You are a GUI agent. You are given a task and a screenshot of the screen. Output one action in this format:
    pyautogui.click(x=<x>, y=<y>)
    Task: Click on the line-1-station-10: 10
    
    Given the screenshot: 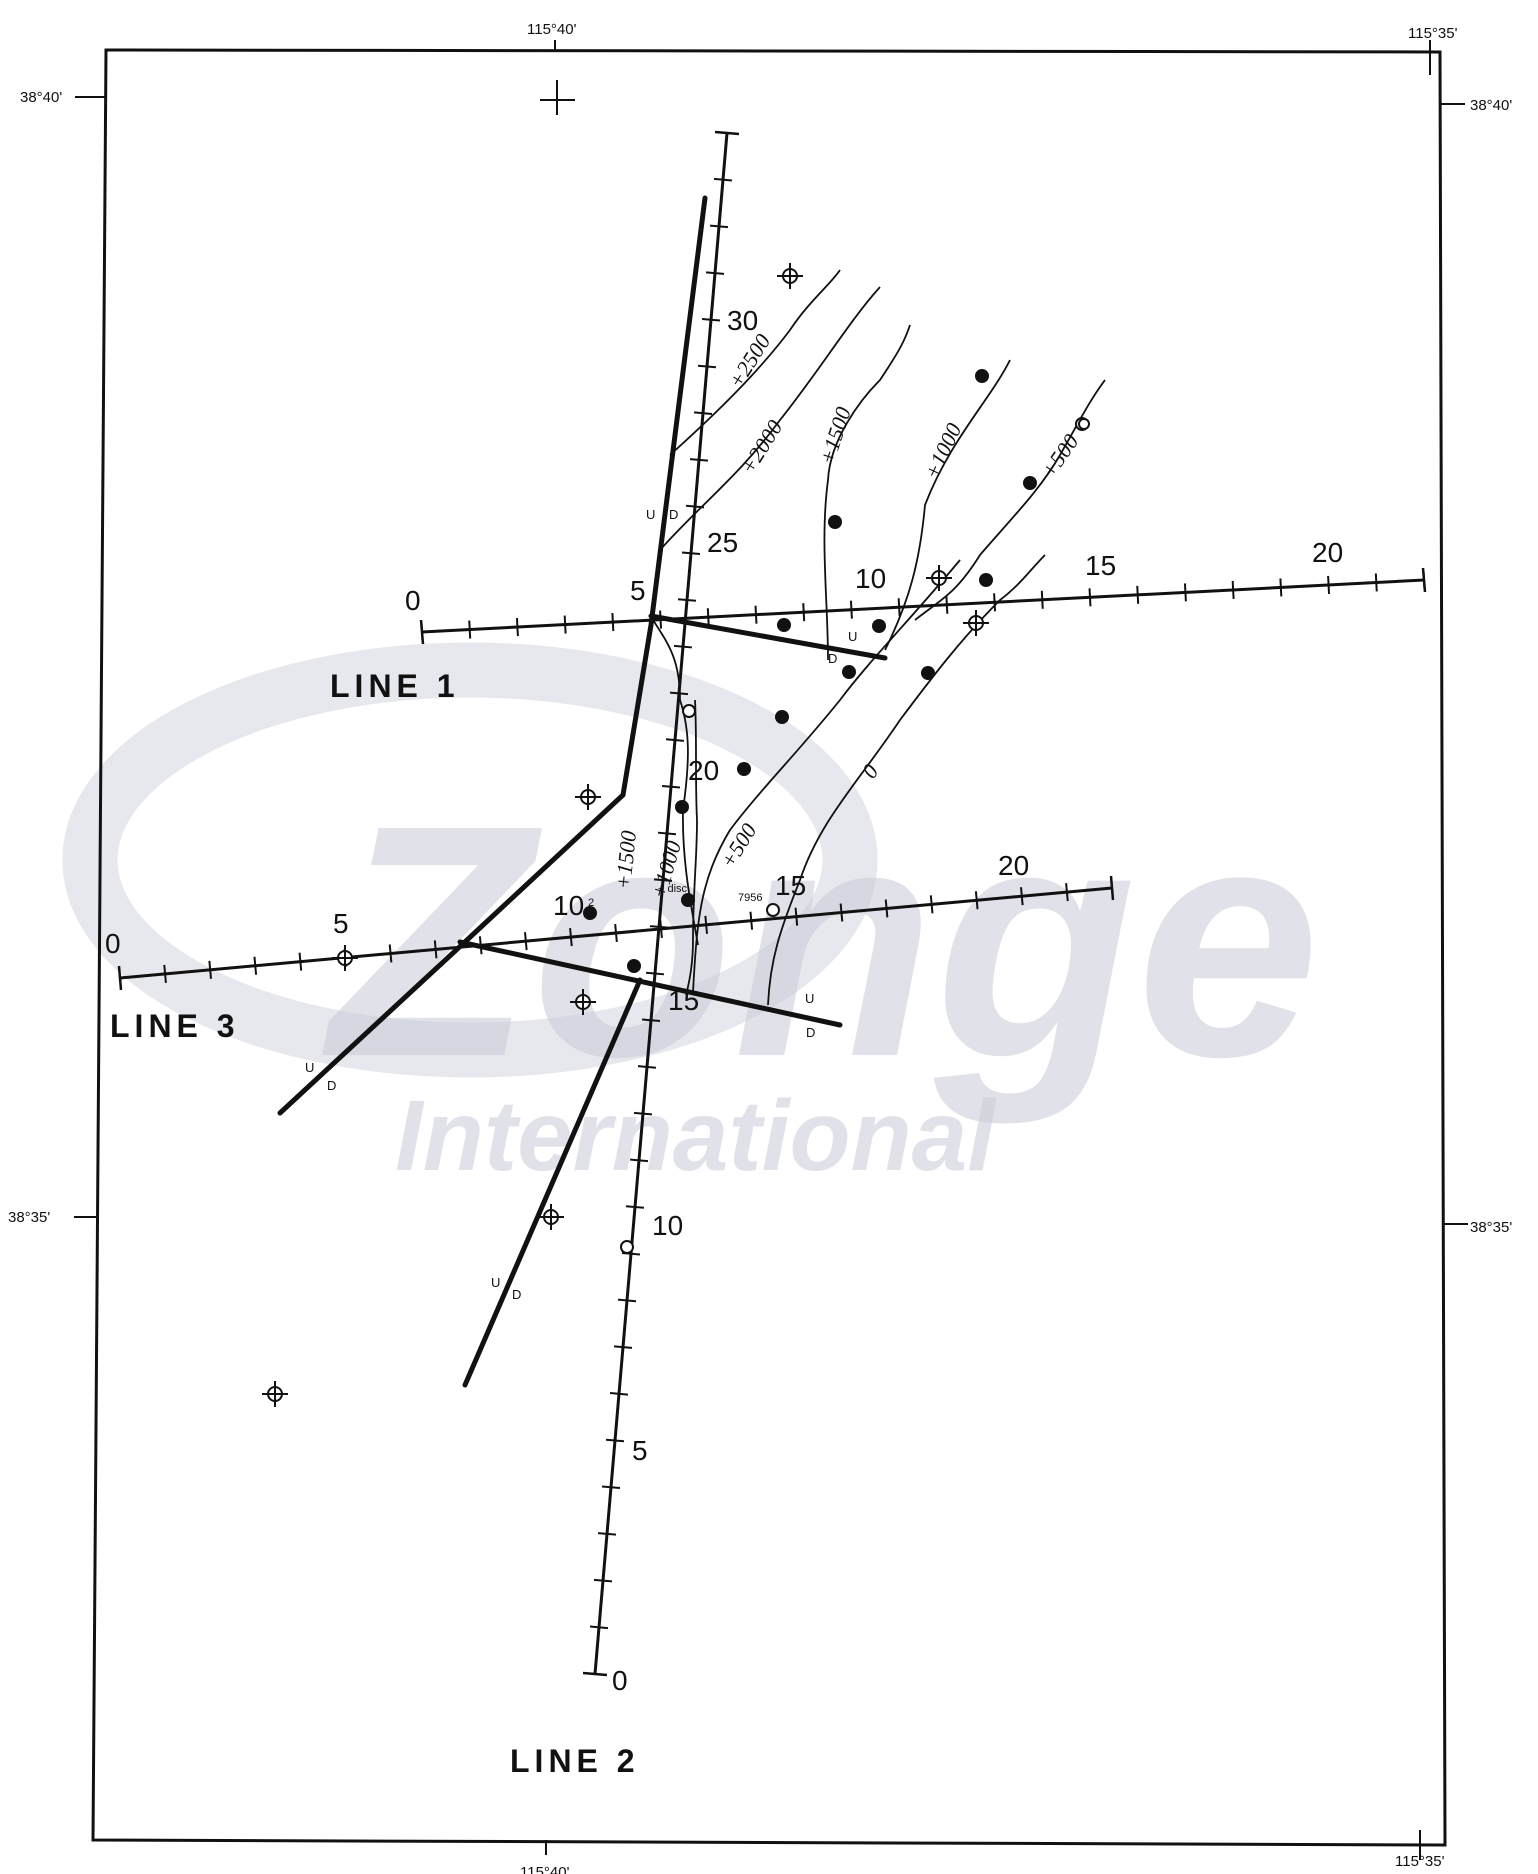 What is the action you would take?
    pyautogui.click(x=870, y=578)
    